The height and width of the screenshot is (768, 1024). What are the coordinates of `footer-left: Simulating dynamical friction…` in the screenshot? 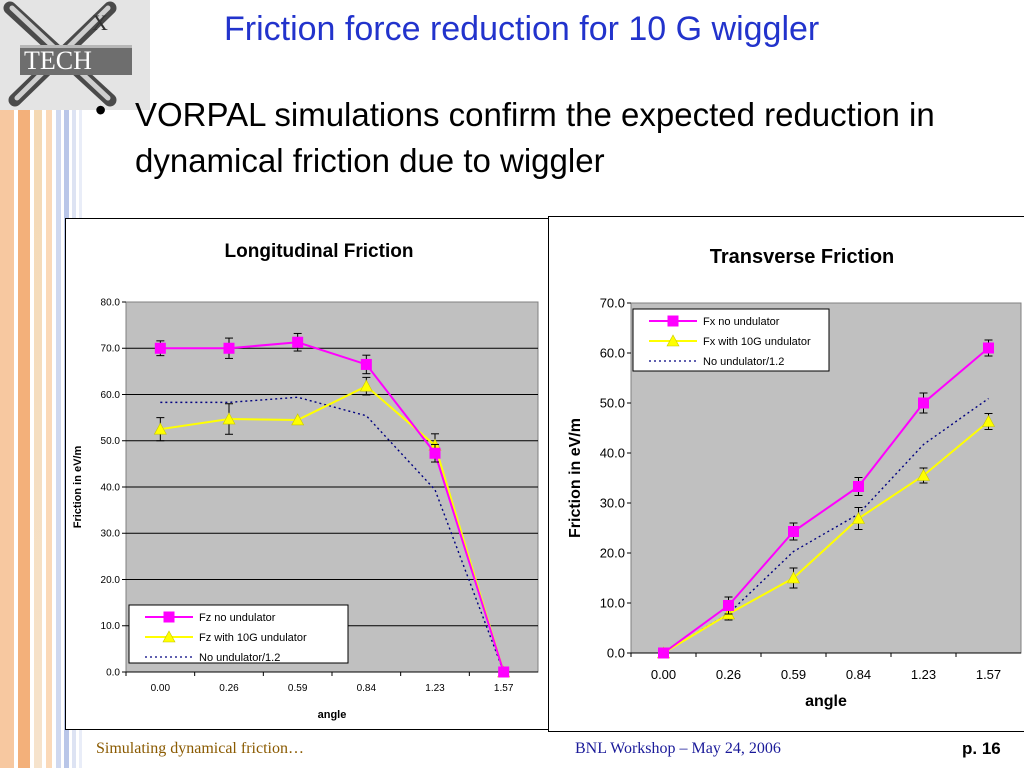 It's located at (200, 748).